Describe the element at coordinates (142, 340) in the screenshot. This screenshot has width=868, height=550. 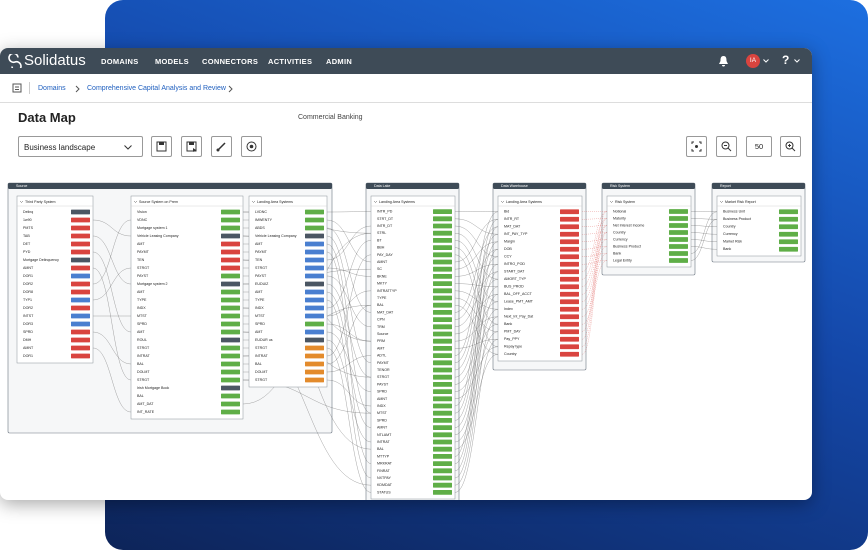
I see `field-name: ROUL` at that location.